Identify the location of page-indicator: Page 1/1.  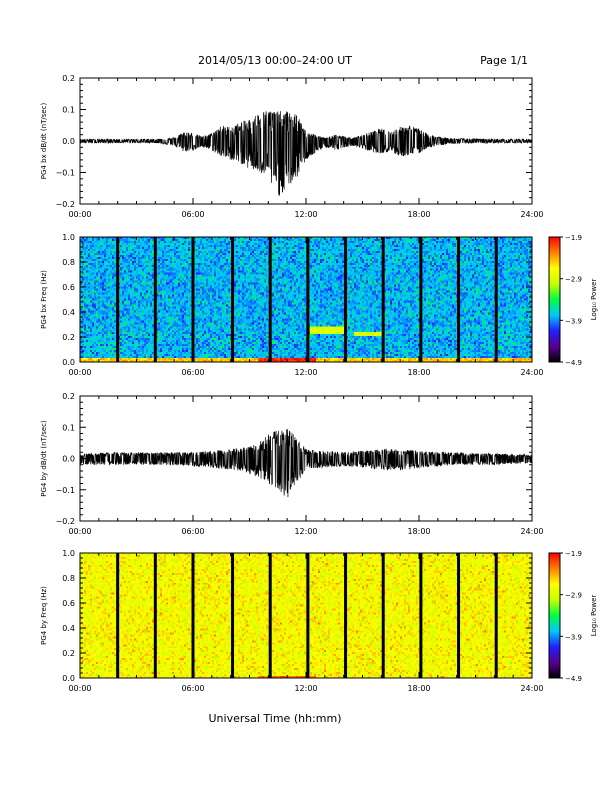
(504, 60).